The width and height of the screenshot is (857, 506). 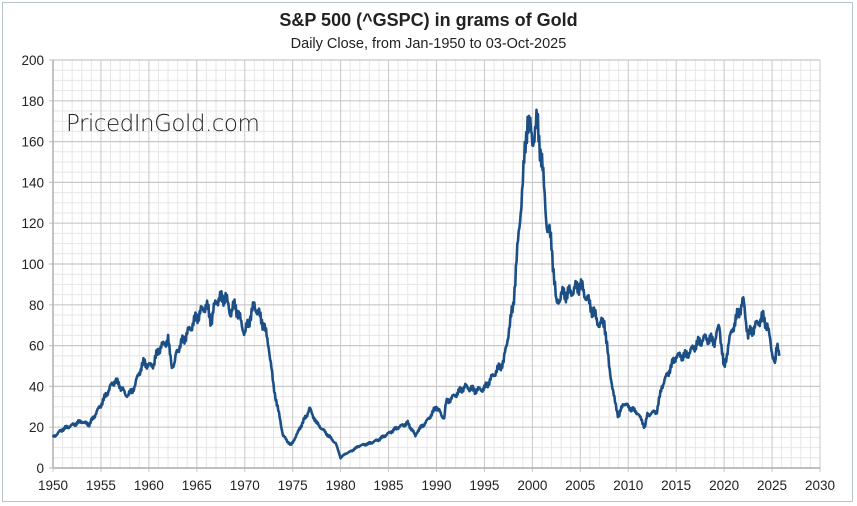 I want to click on chart-title: S&P 500 (^GSPC) in grams of Gold, so click(x=428, y=20).